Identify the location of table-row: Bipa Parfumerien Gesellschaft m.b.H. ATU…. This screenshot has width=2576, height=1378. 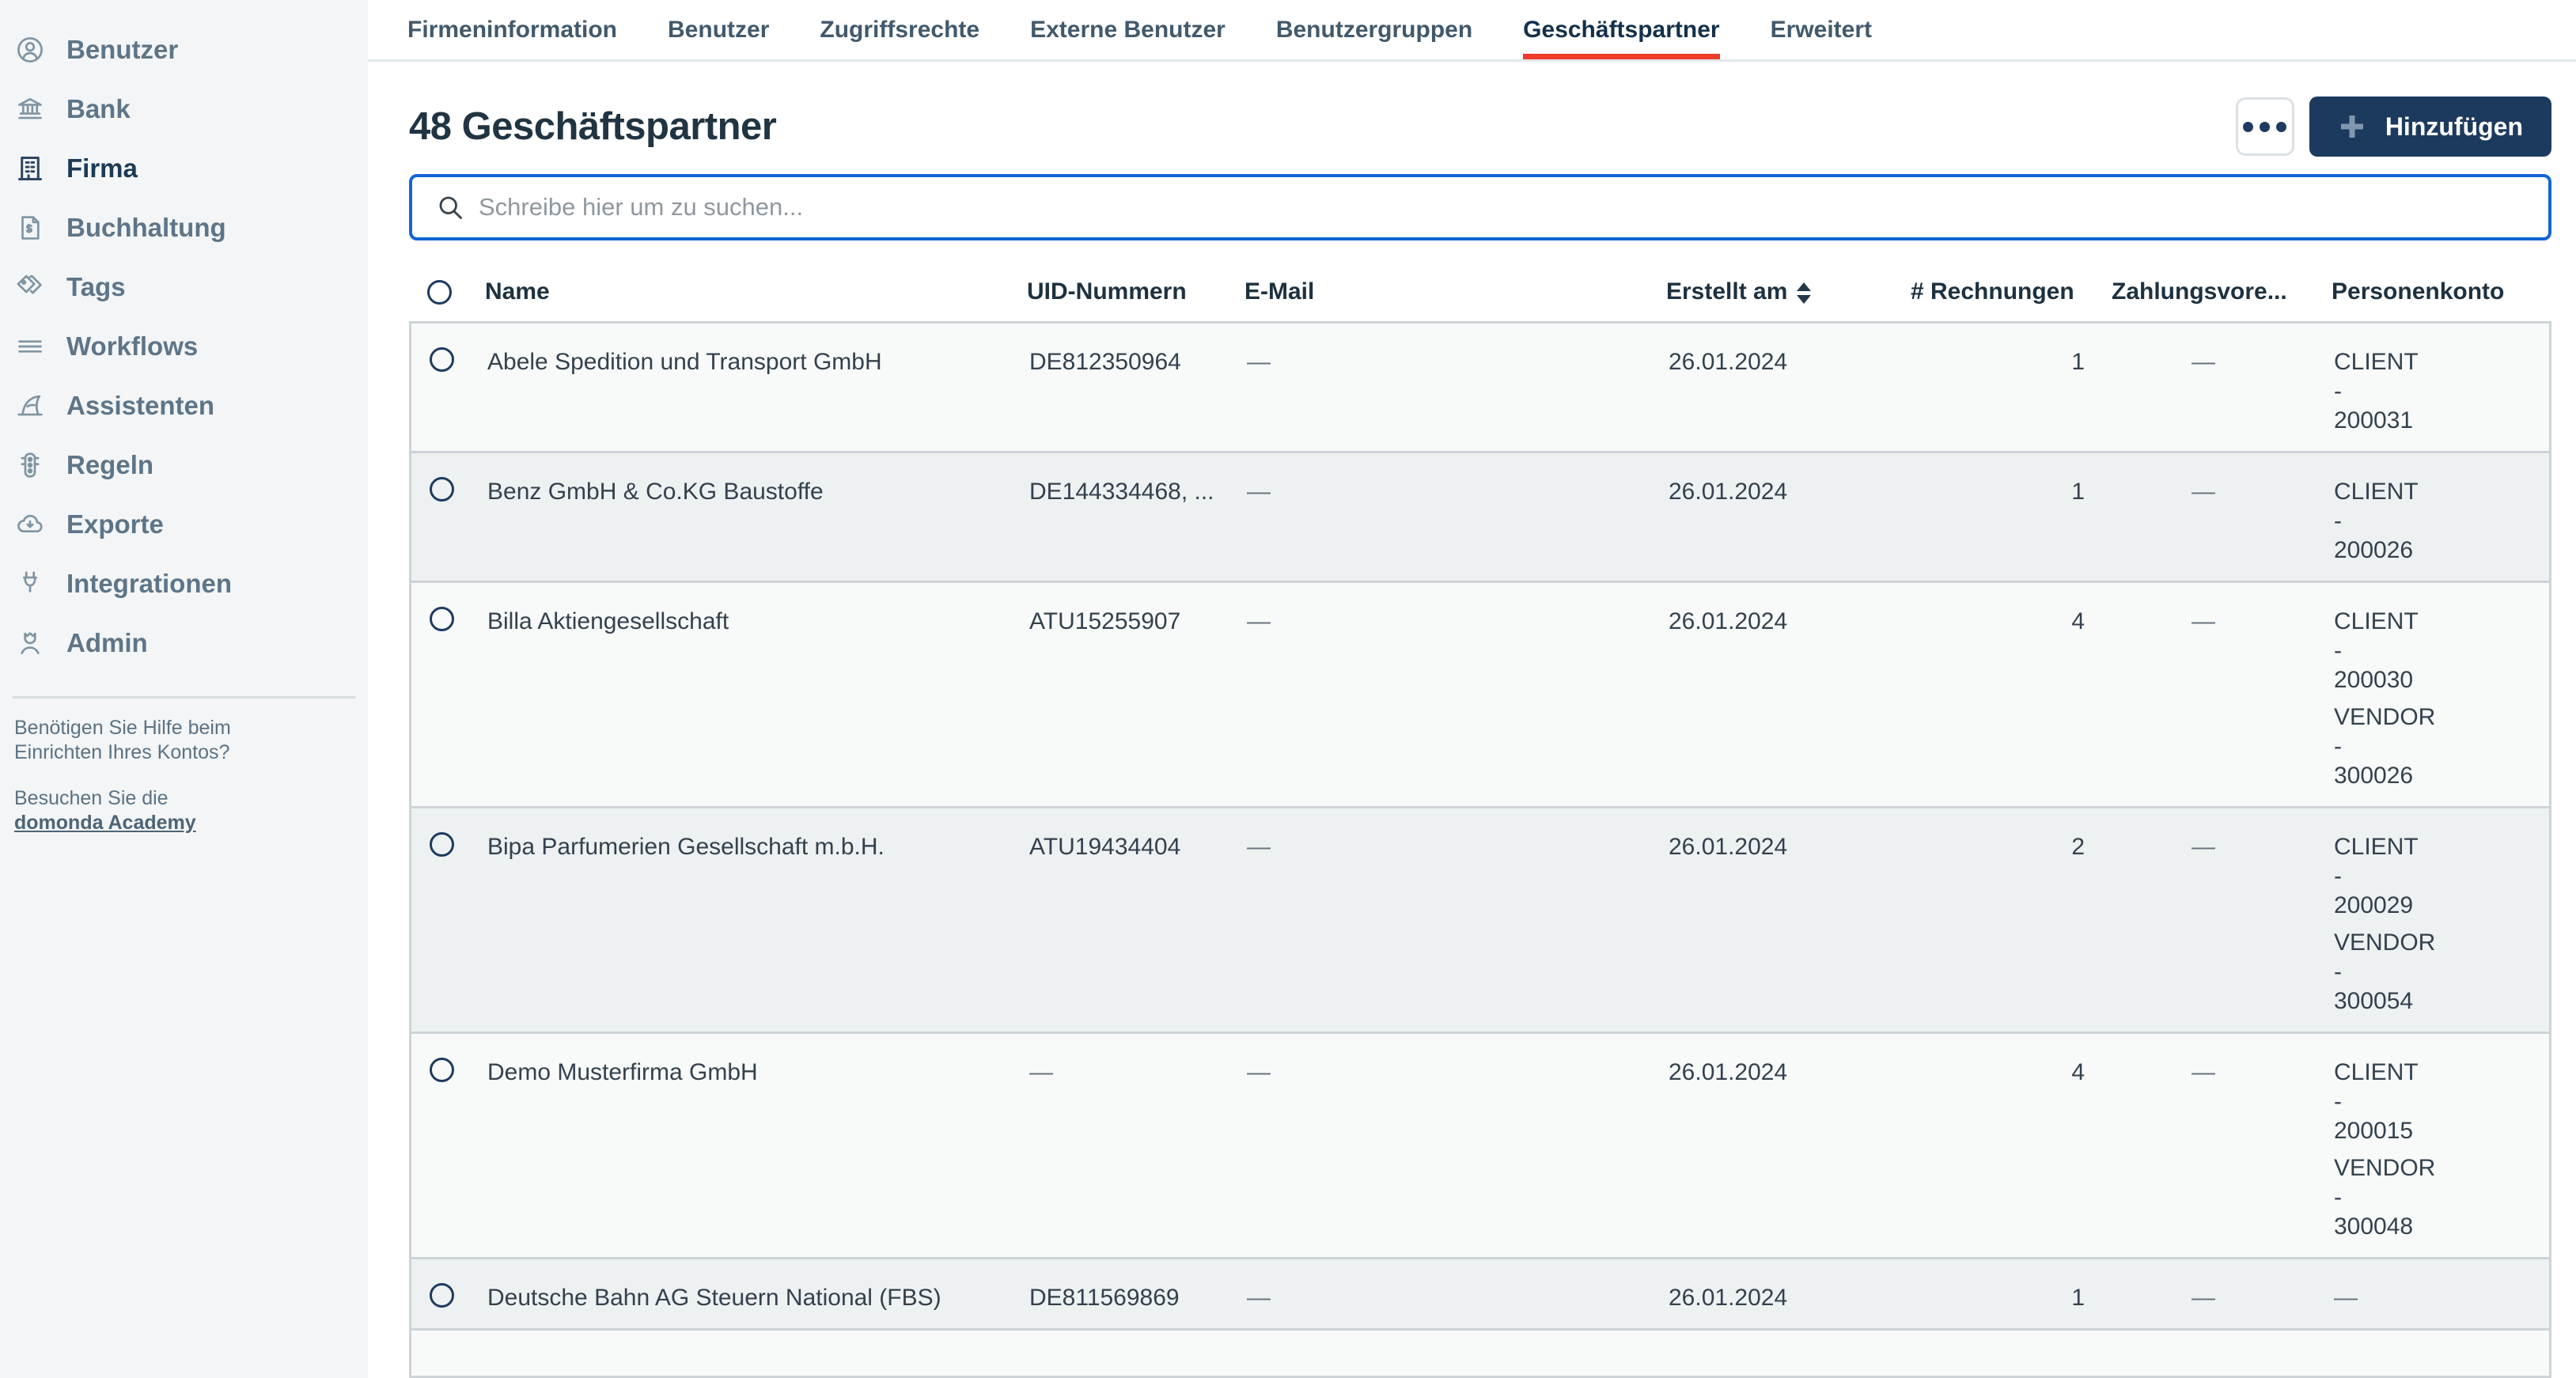
(1480, 919).